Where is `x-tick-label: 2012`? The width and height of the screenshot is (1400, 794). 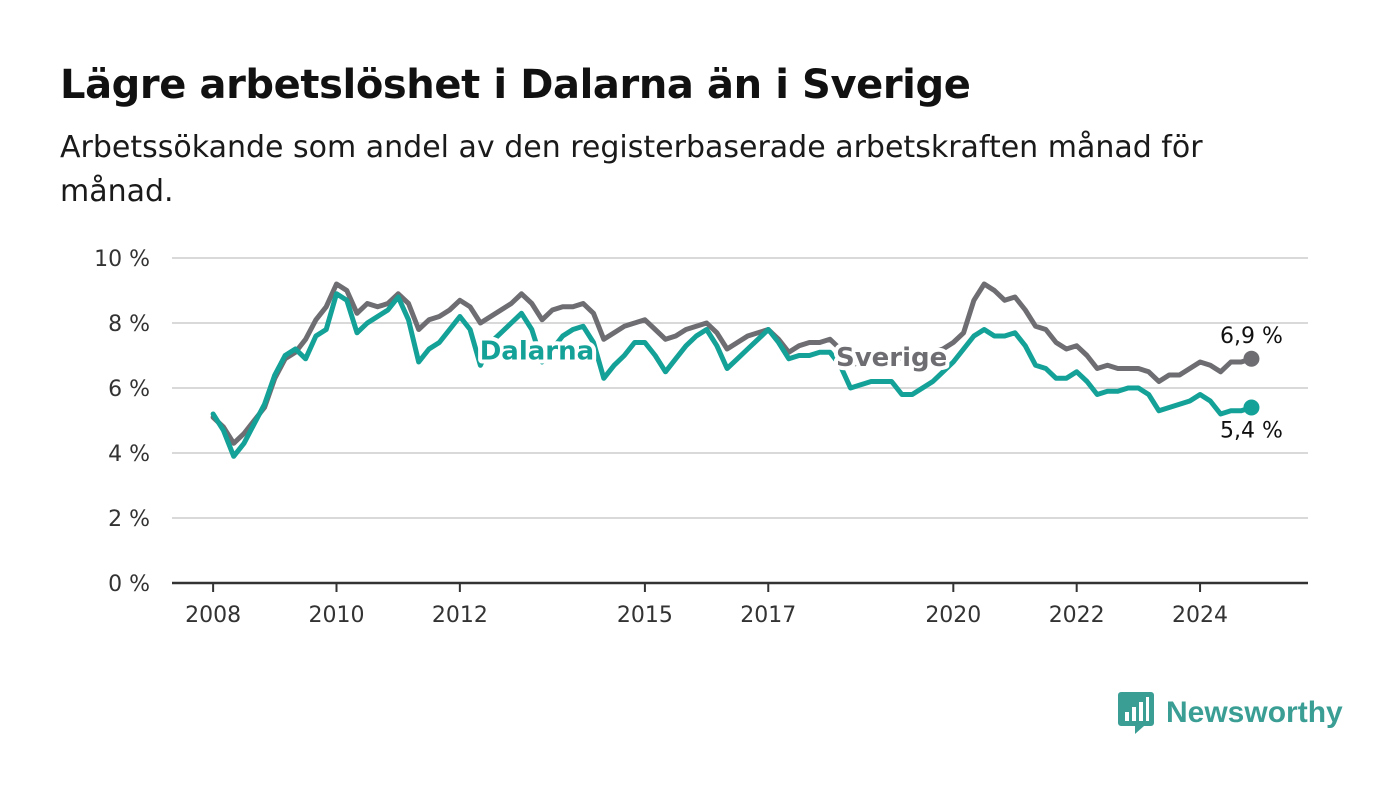
x-tick-label: 2012 is located at coordinates (460, 615).